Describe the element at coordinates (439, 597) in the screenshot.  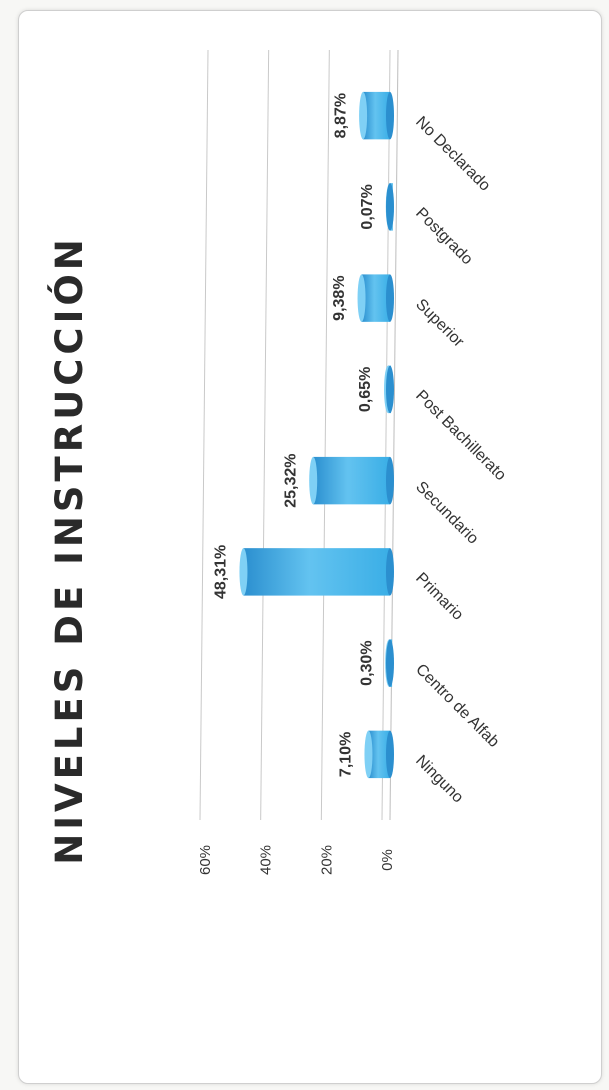
I see `category-label: Primario` at that location.